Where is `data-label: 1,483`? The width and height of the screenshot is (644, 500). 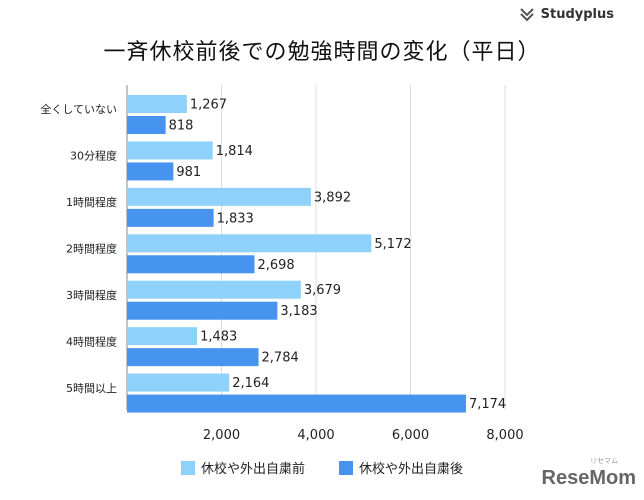 data-label: 1,483 is located at coordinates (218, 337).